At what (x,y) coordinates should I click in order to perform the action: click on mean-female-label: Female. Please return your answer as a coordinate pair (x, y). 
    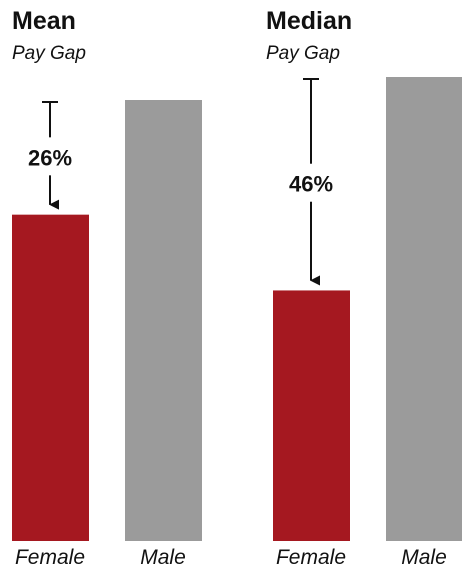
    Looking at the image, I should click on (50, 557).